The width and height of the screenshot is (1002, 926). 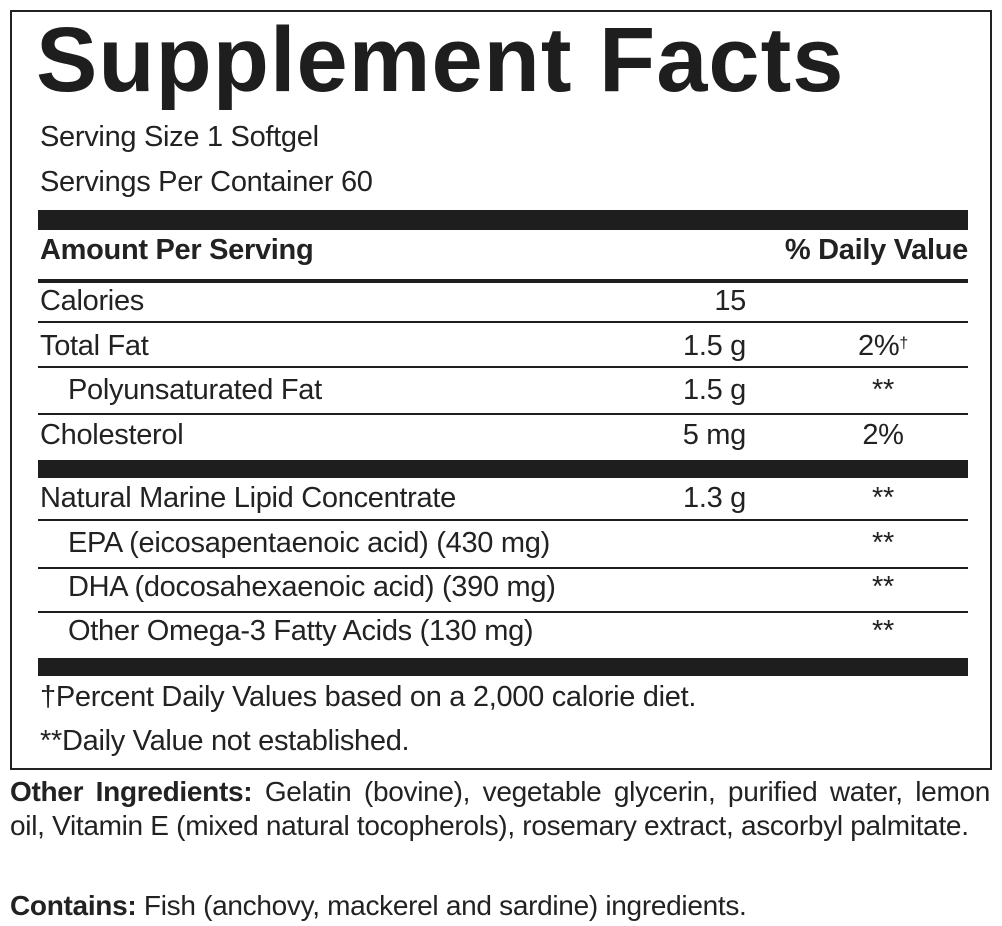 What do you see at coordinates (903, 343) in the screenshot?
I see `daily-value-note: †` at bounding box center [903, 343].